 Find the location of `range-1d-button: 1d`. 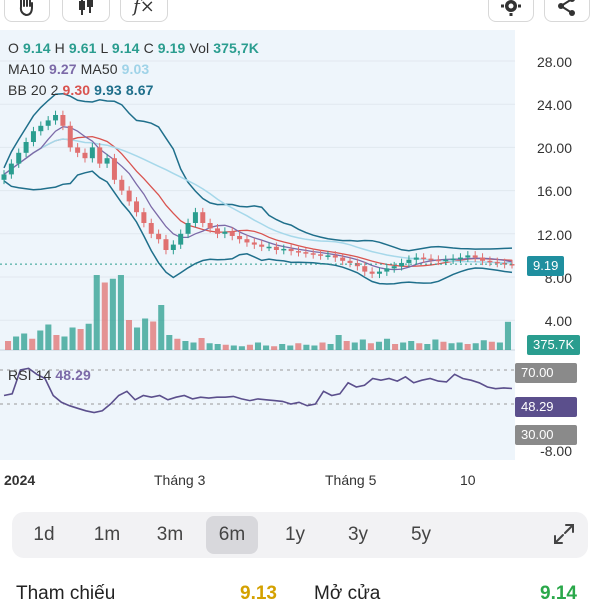

range-1d-button: 1d is located at coordinates (44, 534).